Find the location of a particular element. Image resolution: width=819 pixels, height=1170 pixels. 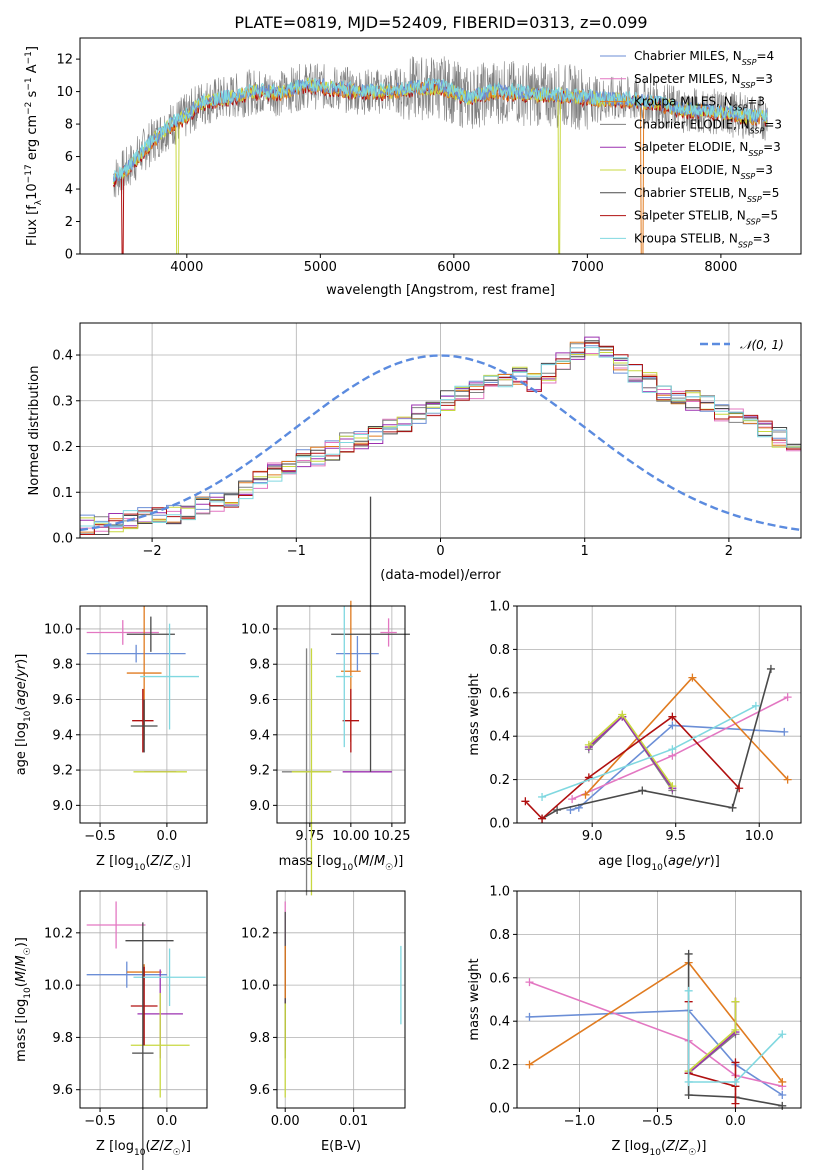

histogram-chabrier_miles is located at coordinates (440, 437).